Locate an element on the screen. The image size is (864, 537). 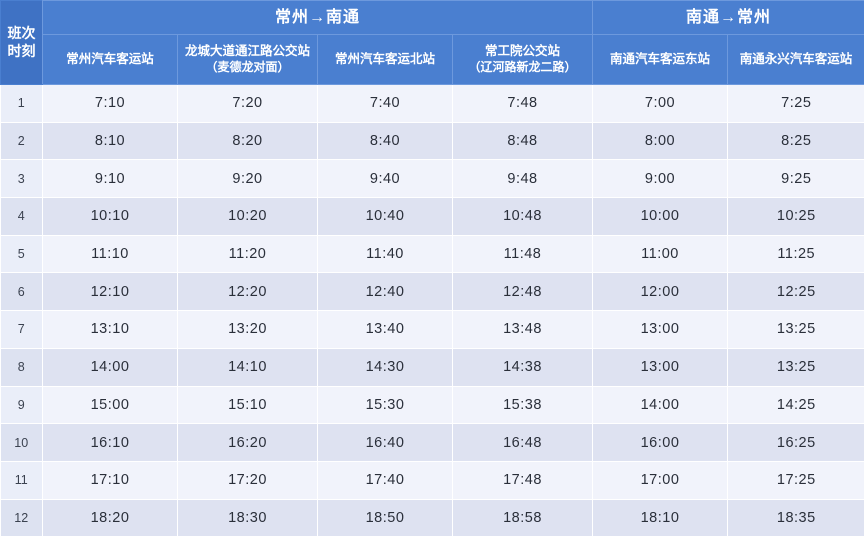
row-index-cell: 9 is located at coordinates (22, 405).